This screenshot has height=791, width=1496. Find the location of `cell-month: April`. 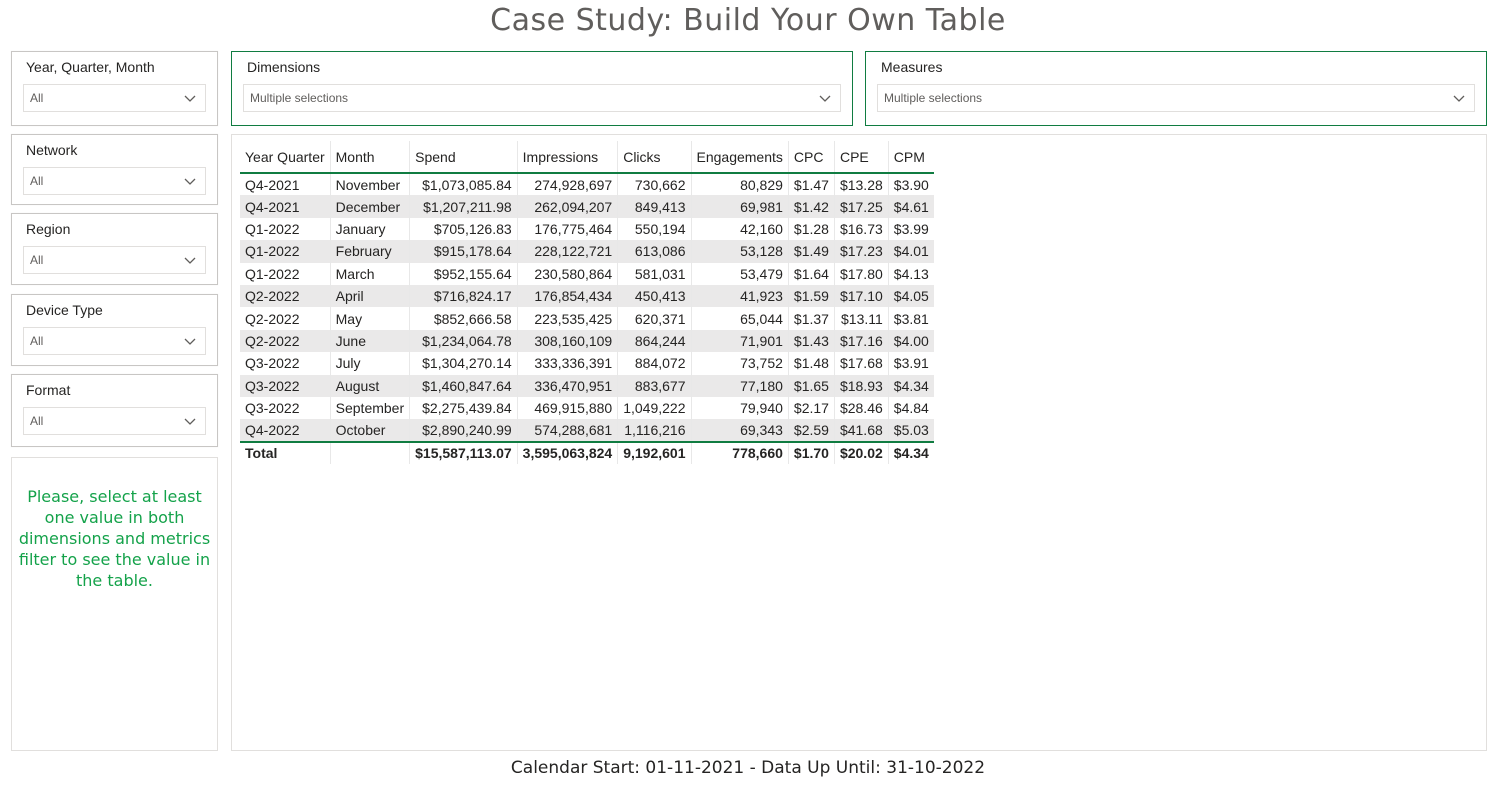

cell-month: April is located at coordinates (370, 296).